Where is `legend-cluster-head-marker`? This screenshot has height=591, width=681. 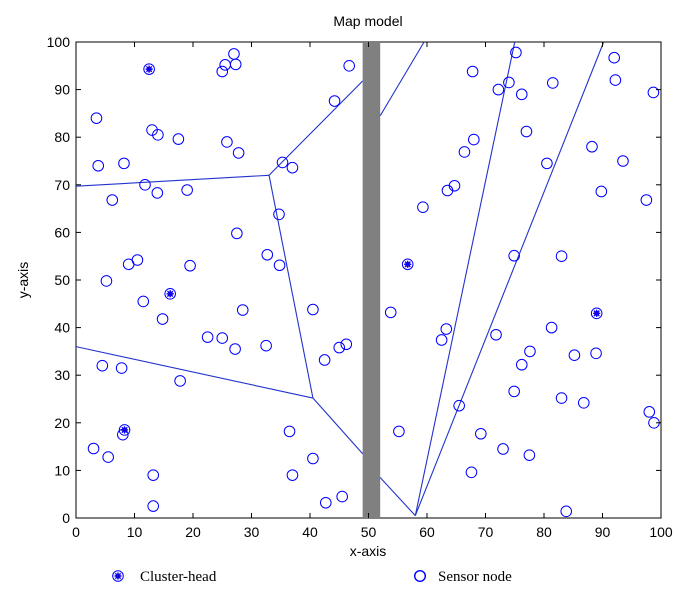
legend-cluster-head-marker is located at coordinates (118, 576).